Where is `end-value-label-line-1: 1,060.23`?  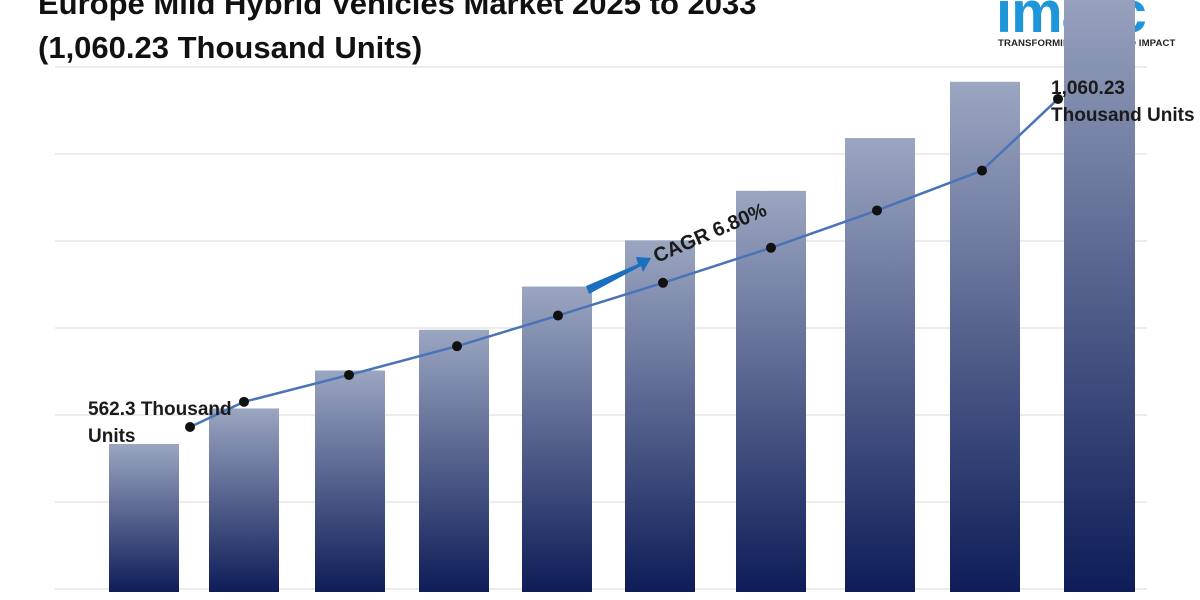 end-value-label-line-1: 1,060.23 is located at coordinates (1088, 88).